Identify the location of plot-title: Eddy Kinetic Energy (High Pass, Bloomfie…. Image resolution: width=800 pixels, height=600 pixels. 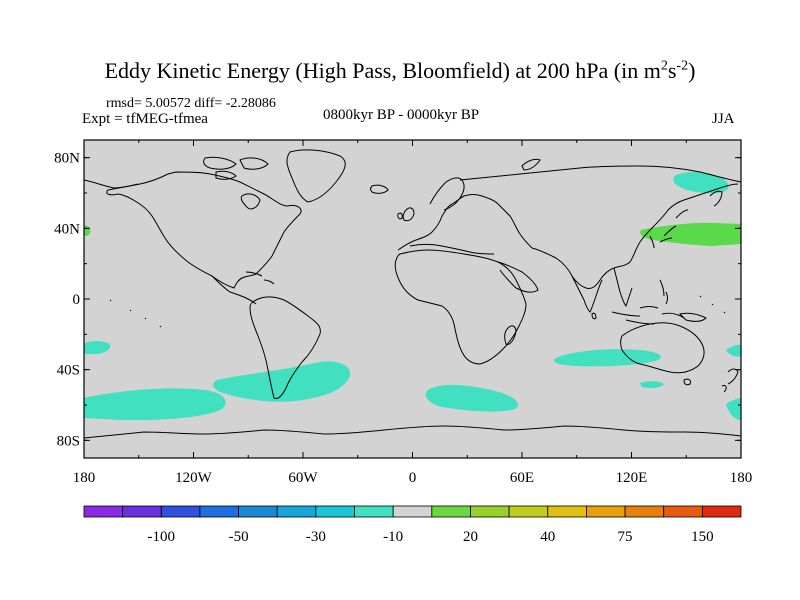
(400, 70).